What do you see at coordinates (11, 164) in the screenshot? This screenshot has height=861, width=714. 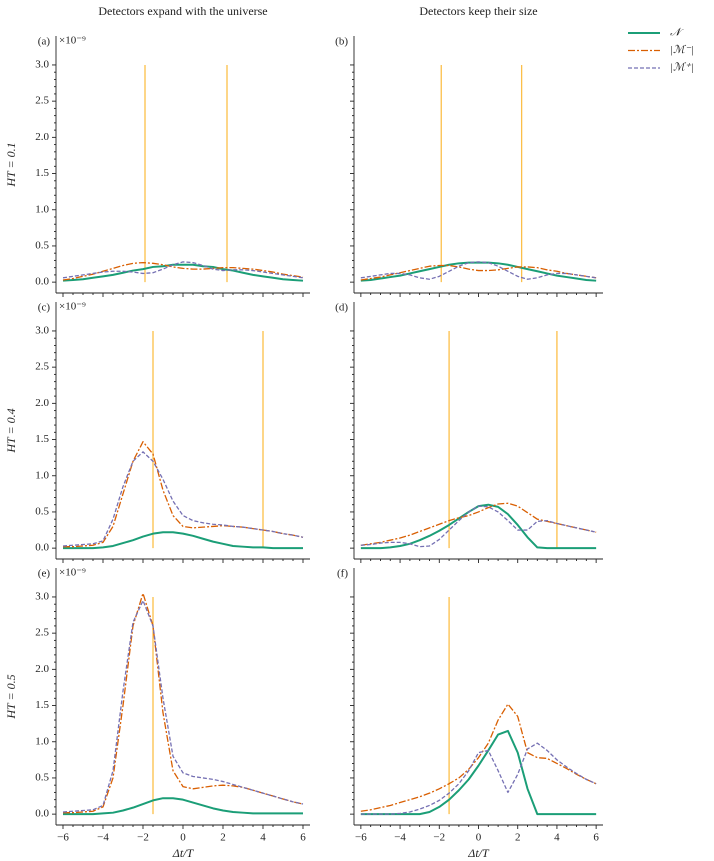 I see `row-label: HT = 0.1` at bounding box center [11, 164].